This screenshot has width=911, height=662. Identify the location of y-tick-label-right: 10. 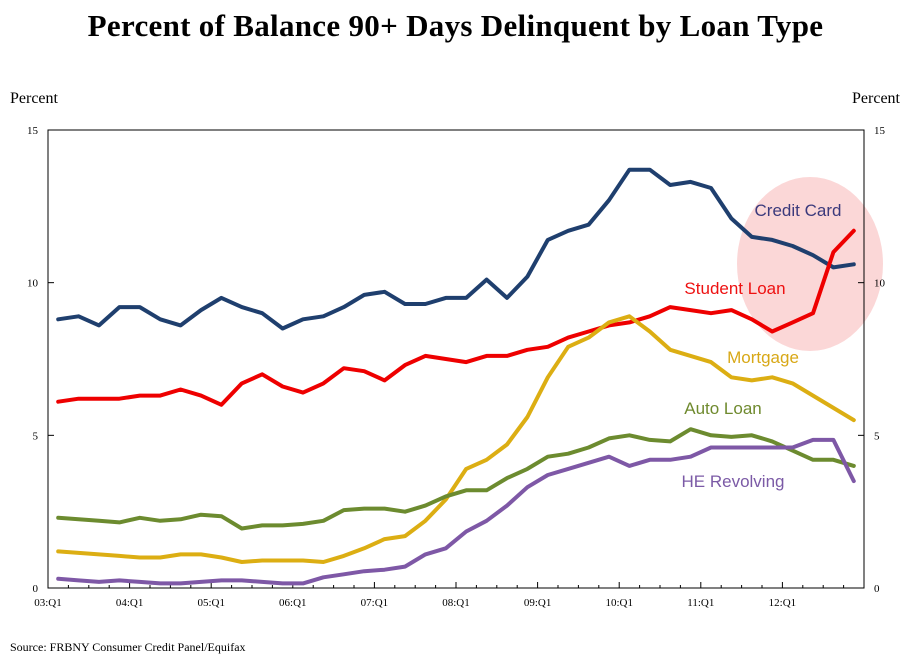
(880, 284).